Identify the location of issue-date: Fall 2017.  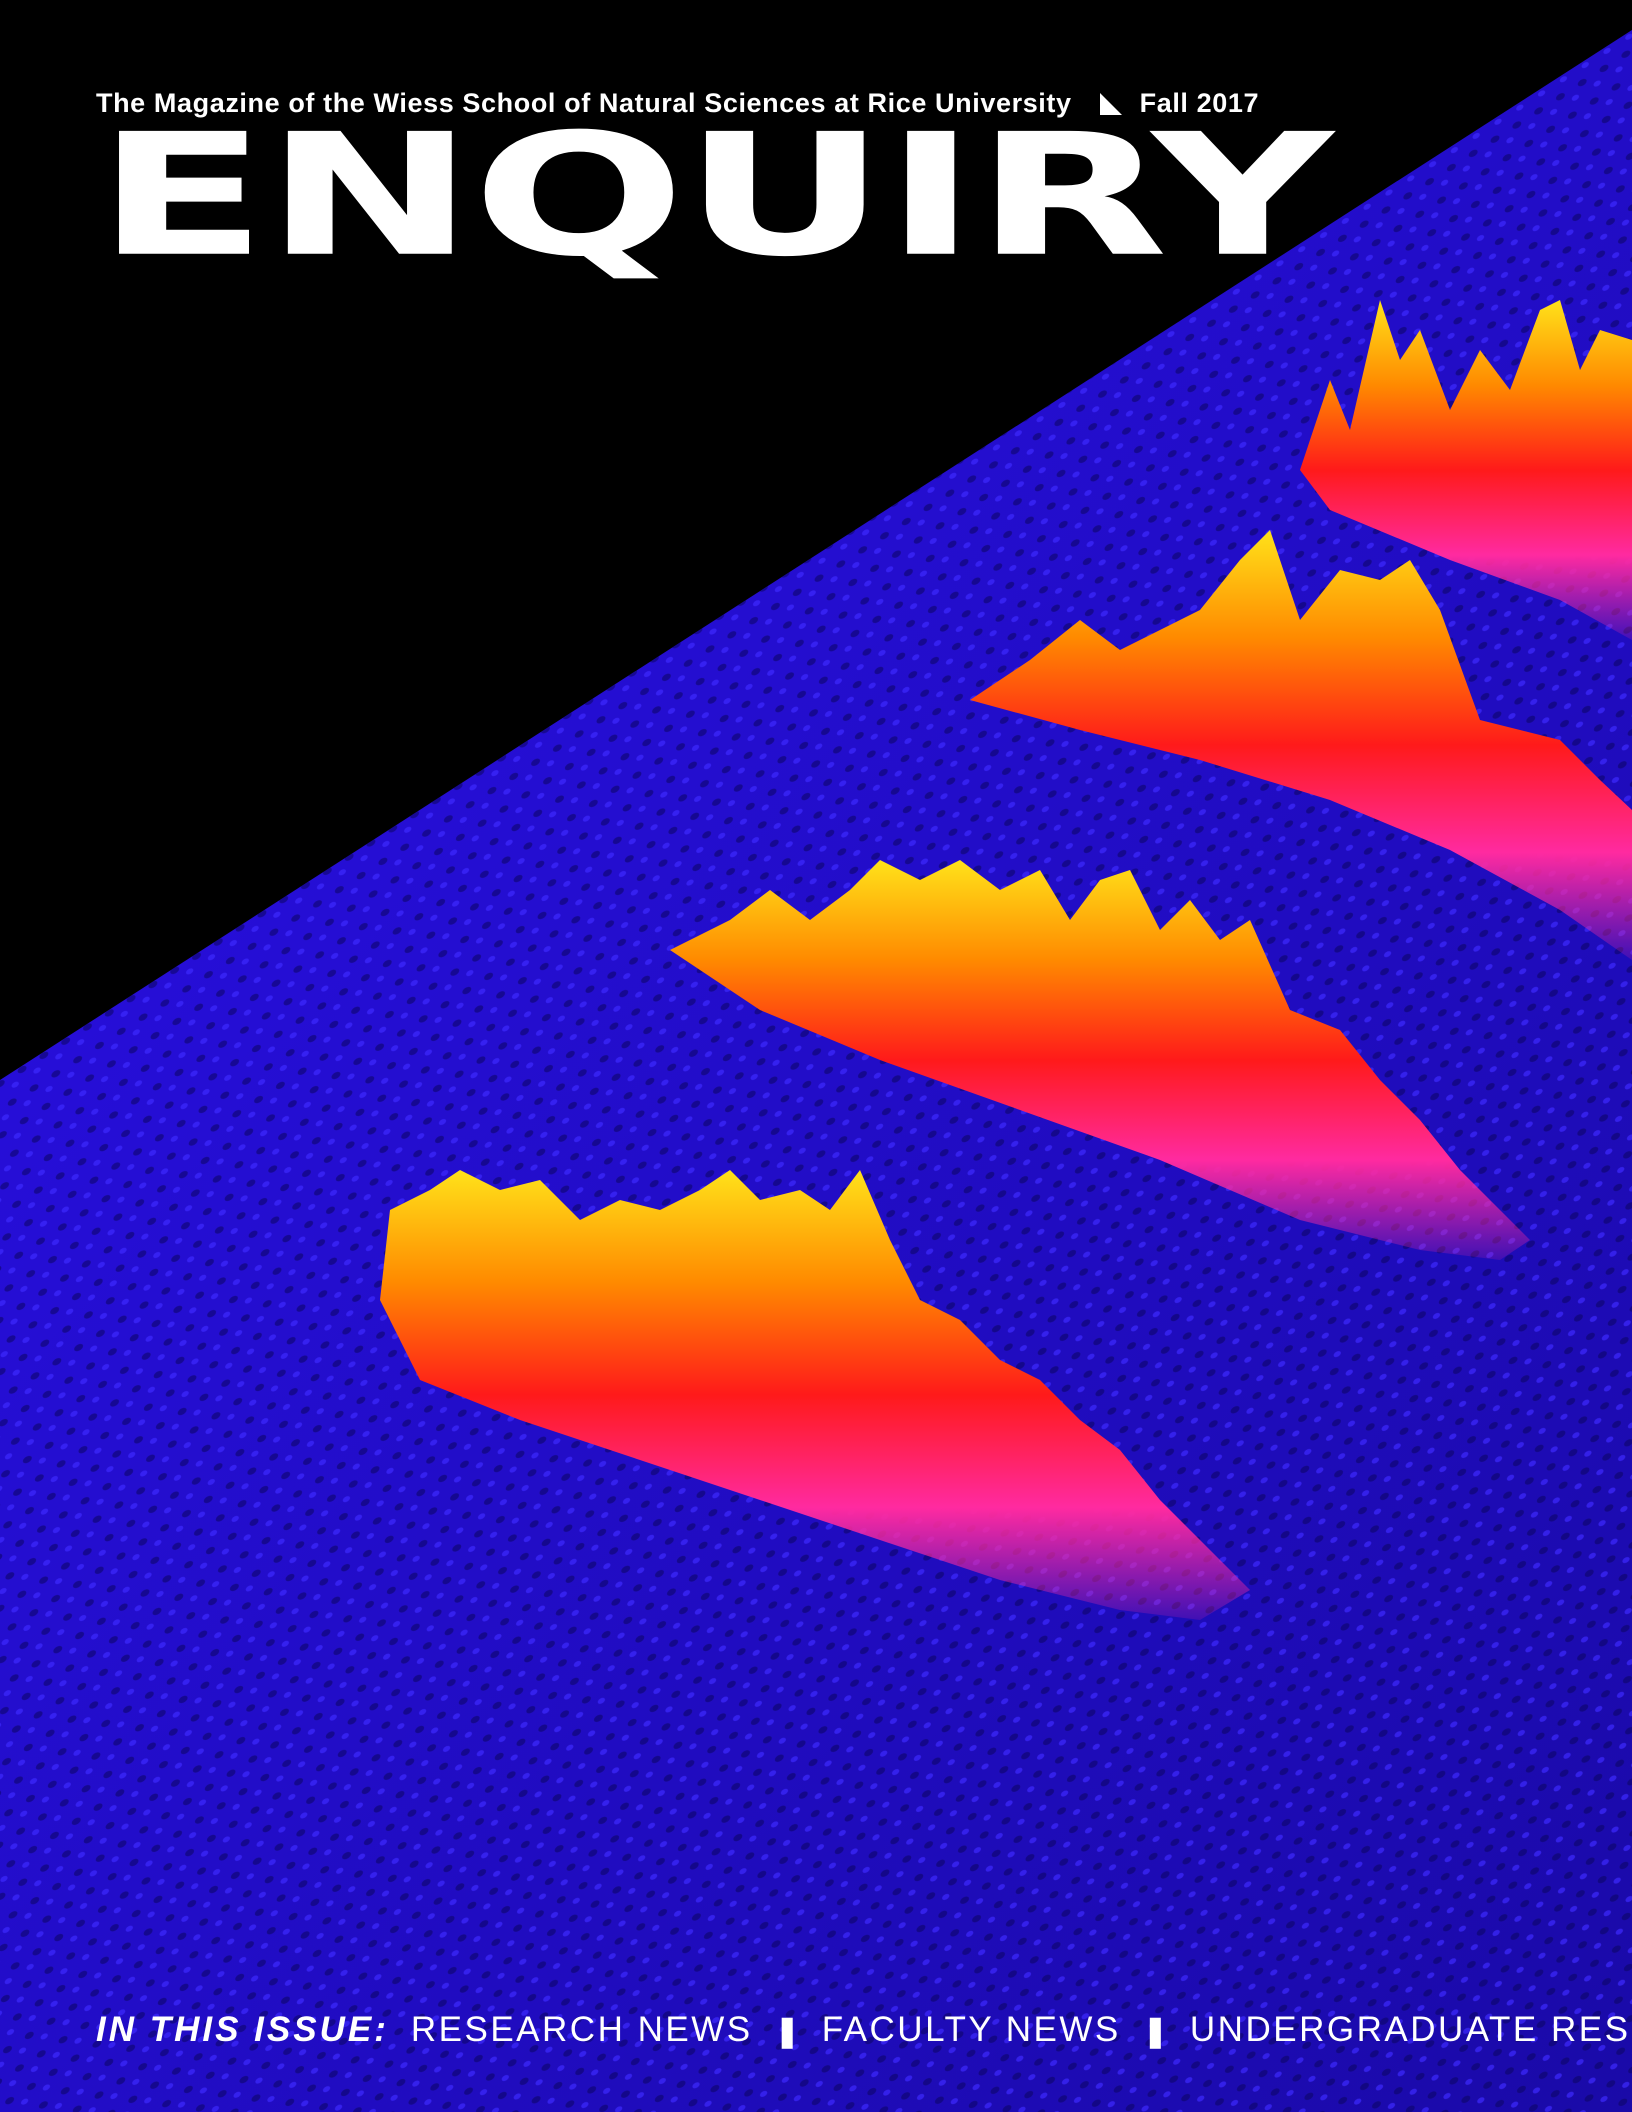
(1199, 103).